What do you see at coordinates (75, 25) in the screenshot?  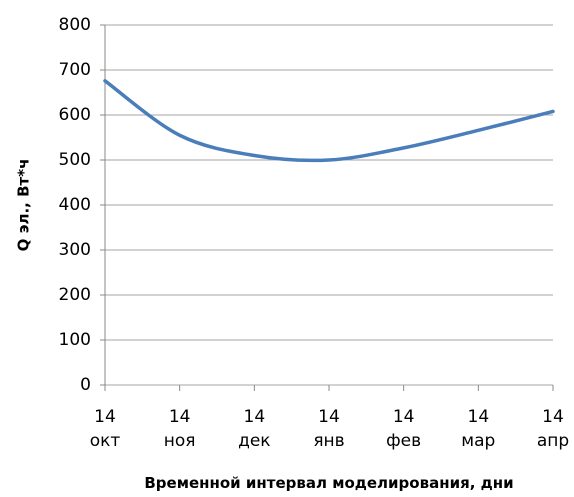 I see `y-tick-label: 800` at bounding box center [75, 25].